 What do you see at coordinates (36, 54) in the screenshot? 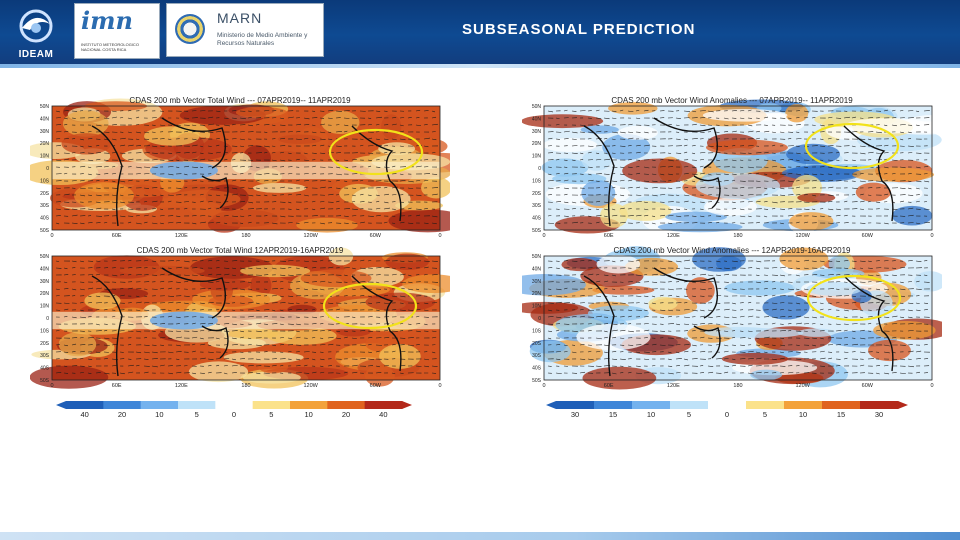
I see `ideam-label: IDEAM` at bounding box center [36, 54].